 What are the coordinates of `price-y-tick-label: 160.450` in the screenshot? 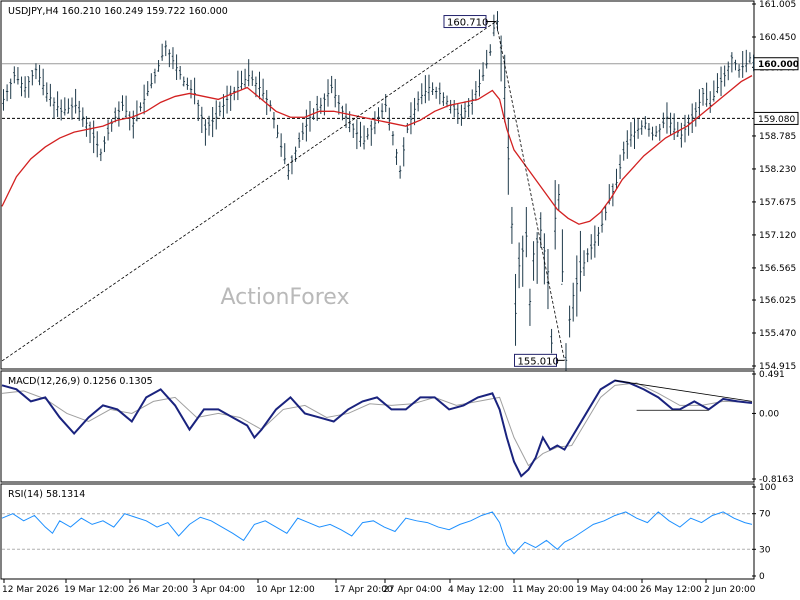 It's located at (777, 38).